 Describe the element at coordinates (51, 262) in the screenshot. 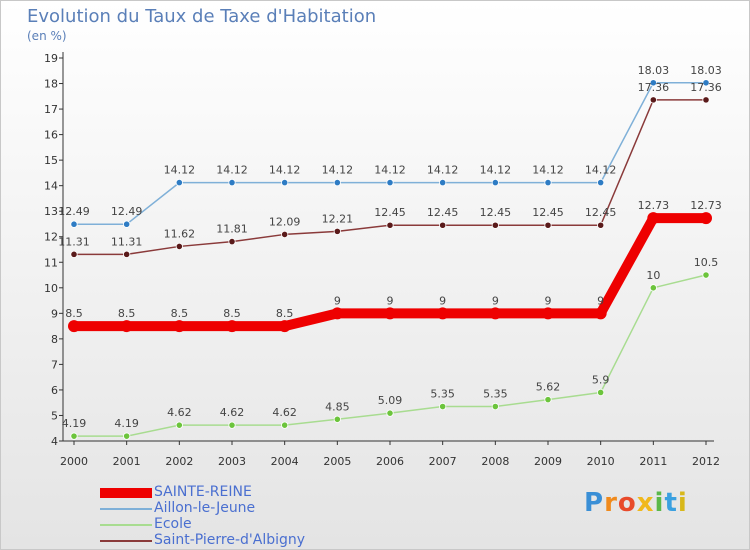

I see `y-tick-label: 11` at that location.